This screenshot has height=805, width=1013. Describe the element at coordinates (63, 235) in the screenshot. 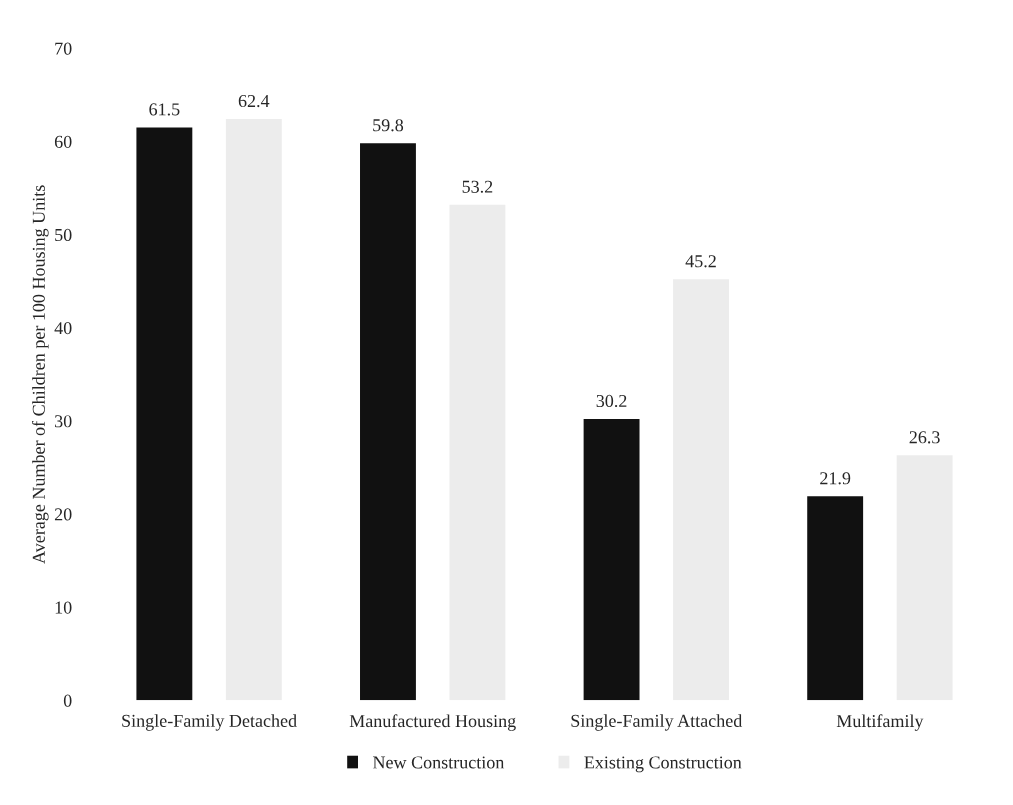

I see `y-tick-label: 50` at that location.